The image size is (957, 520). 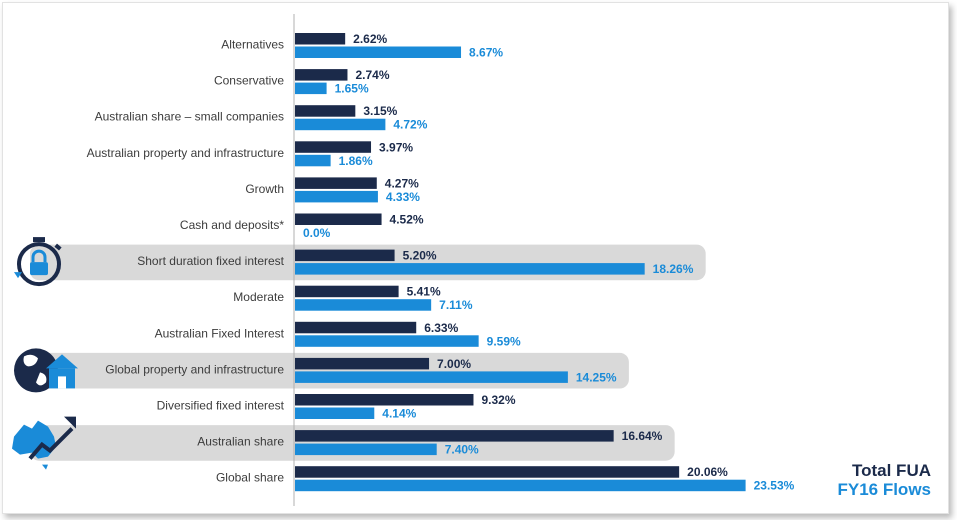 I want to click on legend-series-1: Total FUA, so click(x=891, y=470).